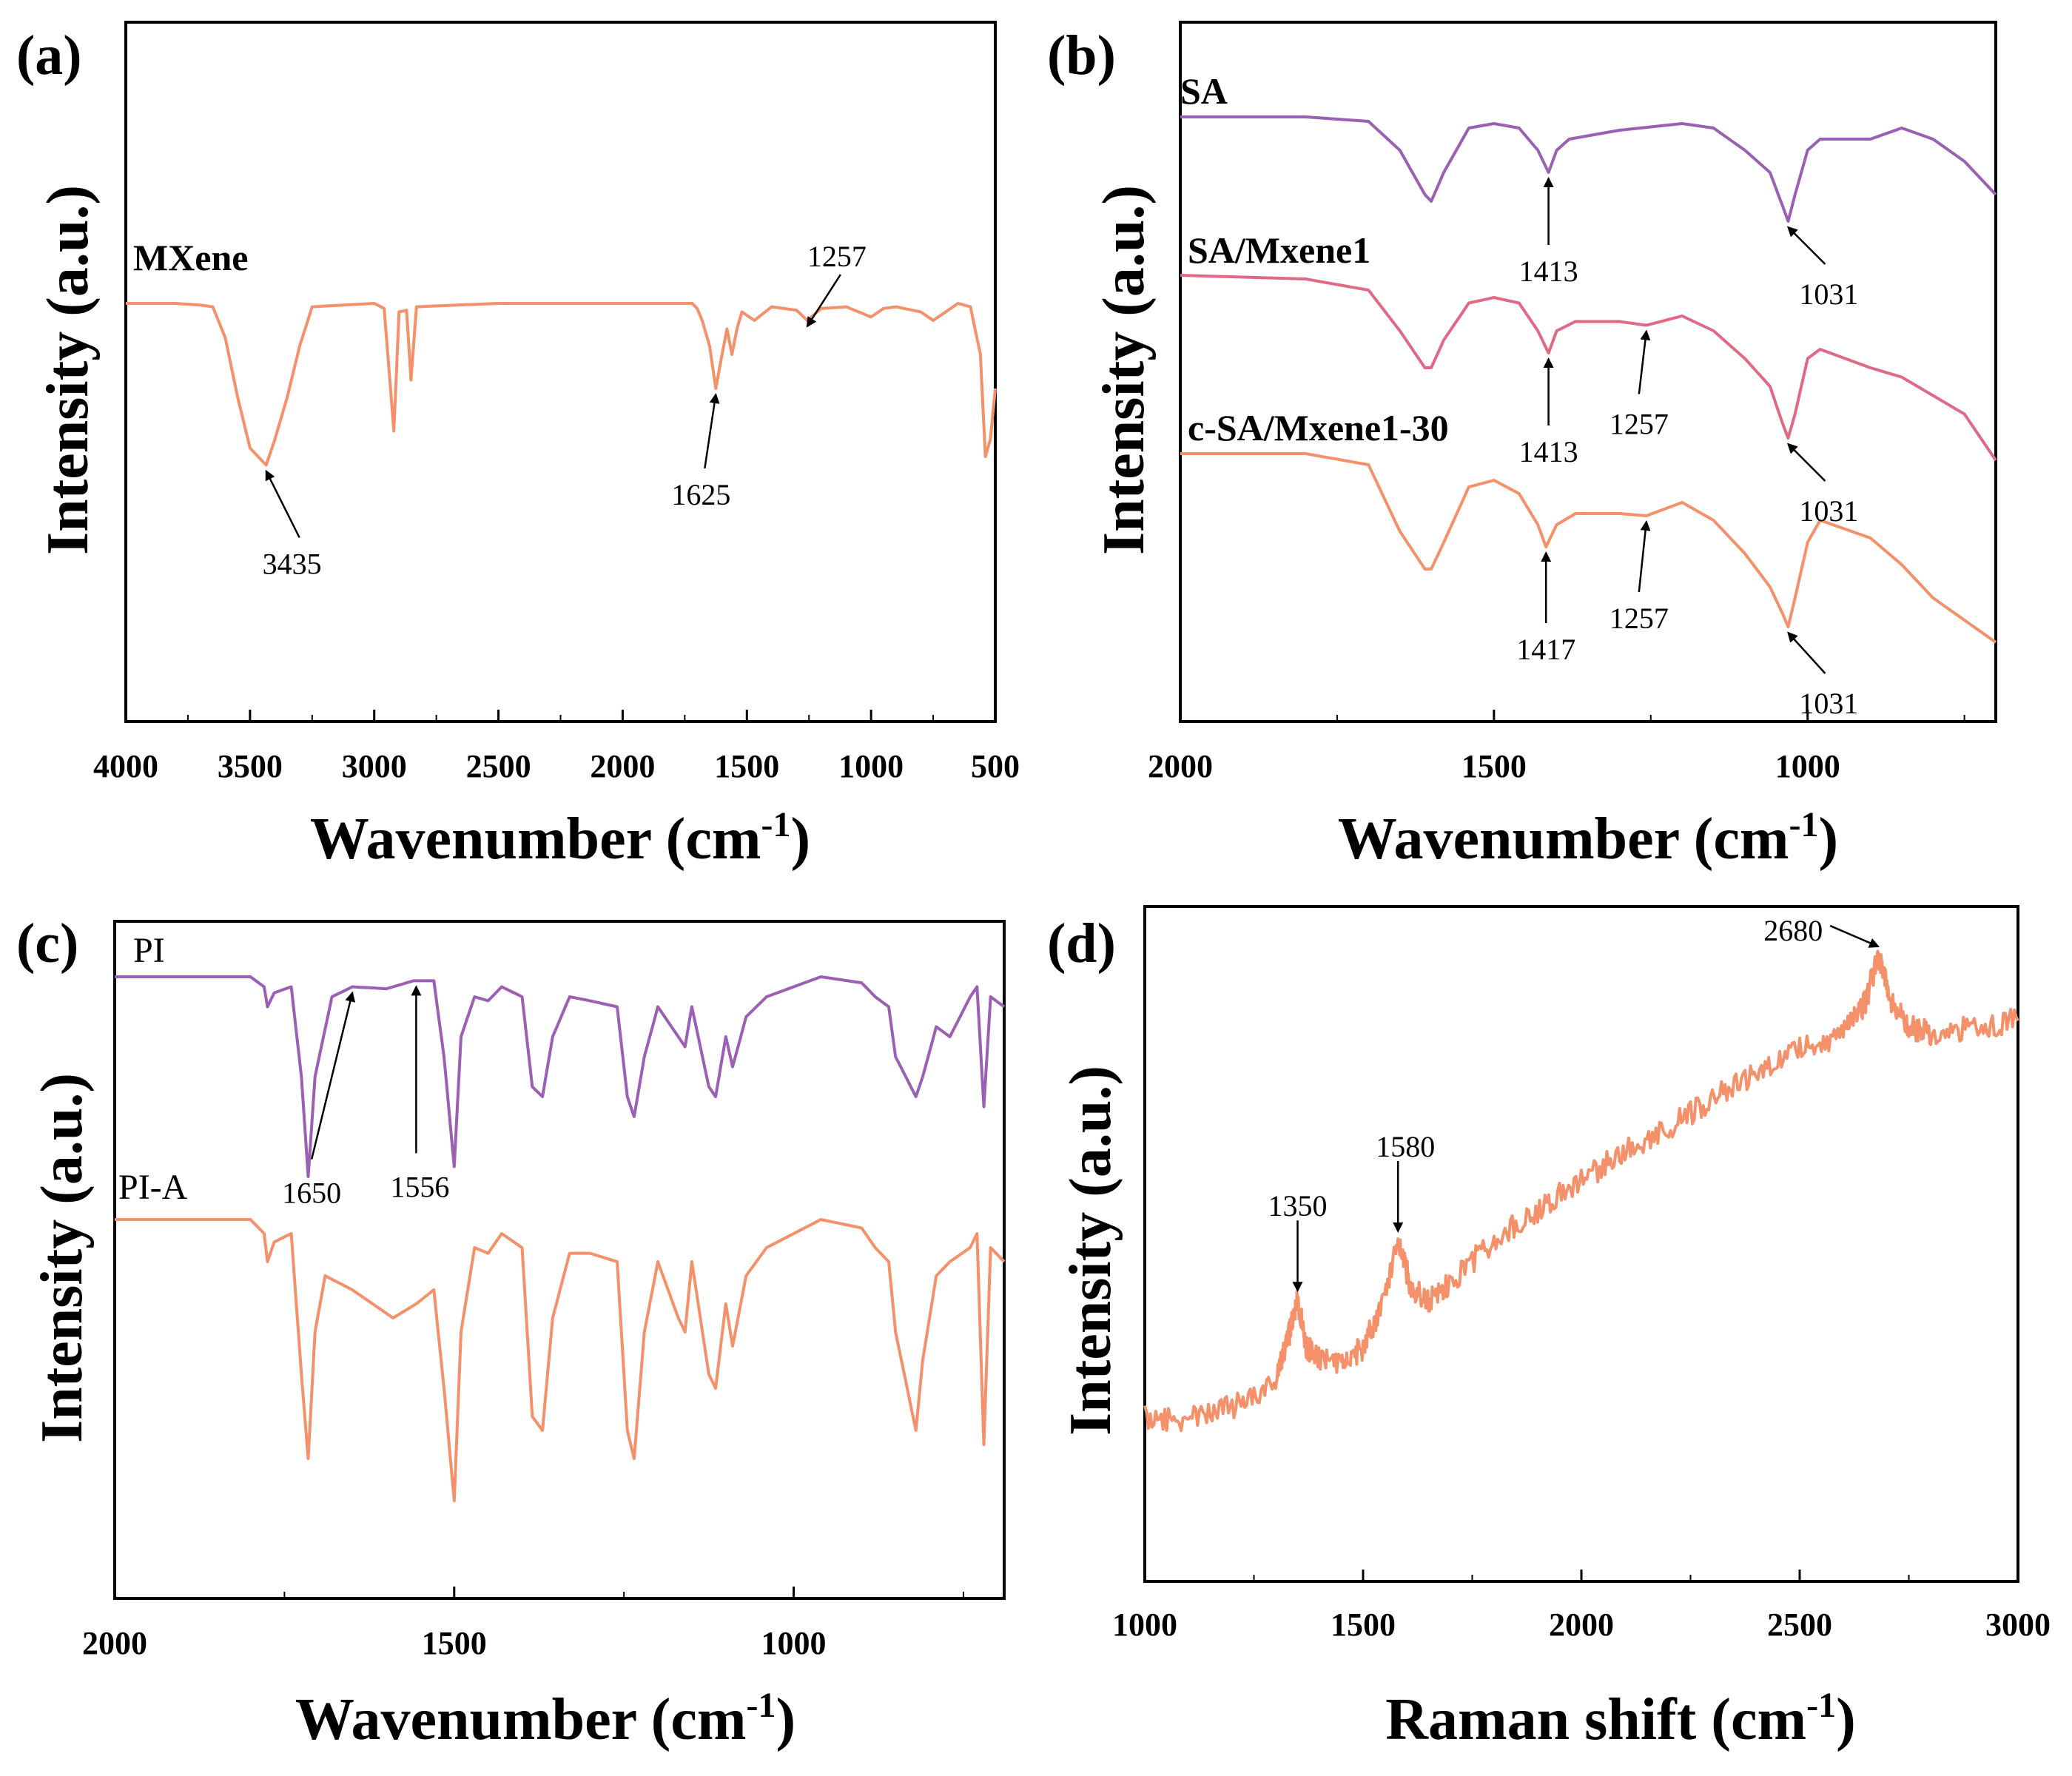  Describe the element at coordinates (1081, 943) in the screenshot. I see `panel-label-d: (d)` at that location.